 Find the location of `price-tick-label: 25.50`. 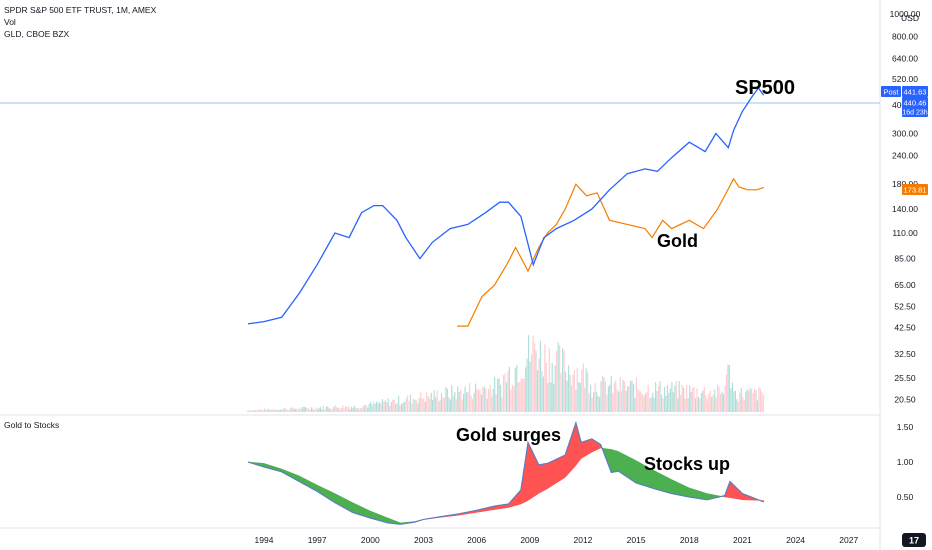

price-tick-label: 25.50 is located at coordinates (905, 378).